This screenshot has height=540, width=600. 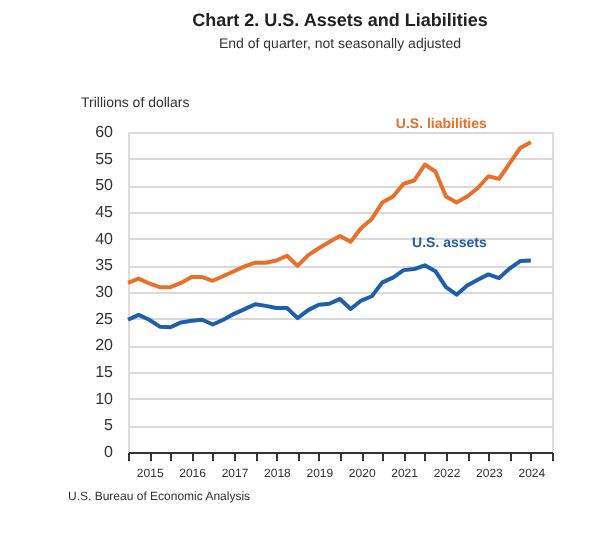 I want to click on y-tick-label: 60, so click(x=105, y=132).